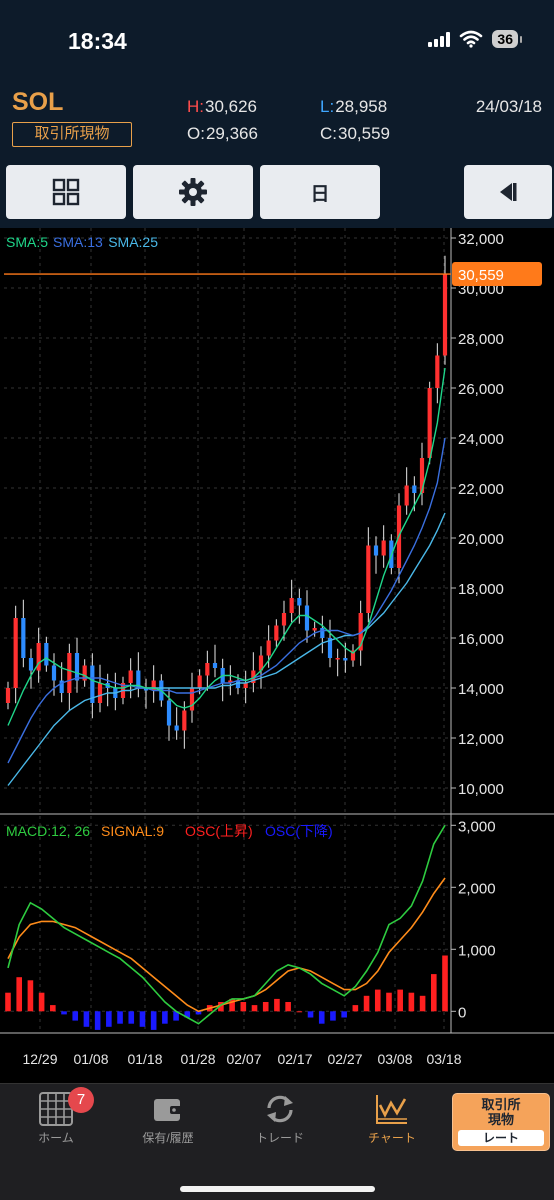 The width and height of the screenshot is (554, 1200). I want to click on wallet-icon, so click(168, 1110).